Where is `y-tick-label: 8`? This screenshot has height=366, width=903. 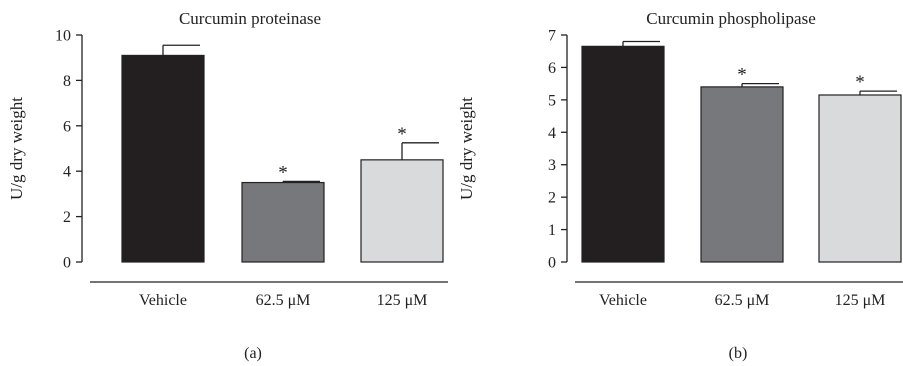
y-tick-label: 8 is located at coordinates (67, 81).